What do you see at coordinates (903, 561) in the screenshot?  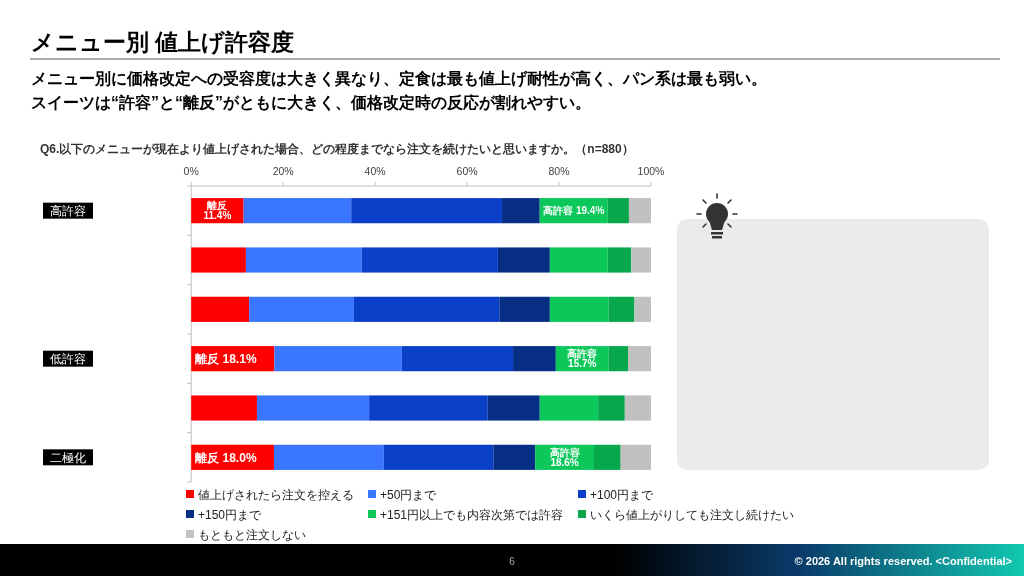 I see `annotation: © 2026 All rights reserved. <Confidential>` at bounding box center [903, 561].